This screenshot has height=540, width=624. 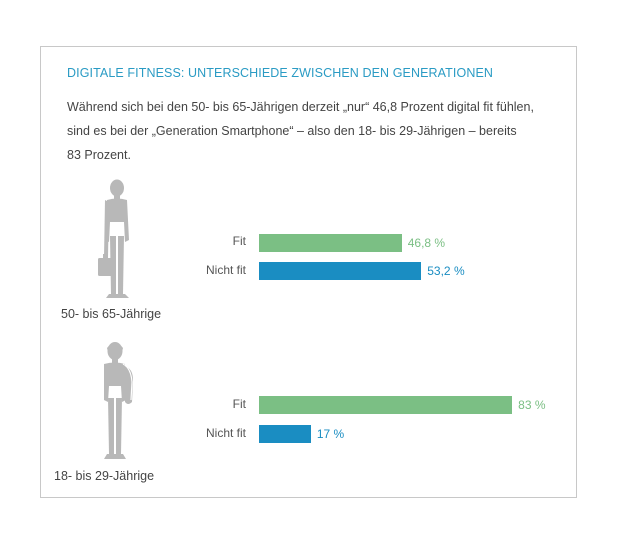 I want to click on value-label-g1-fit: 46,8 %, so click(x=426, y=243).